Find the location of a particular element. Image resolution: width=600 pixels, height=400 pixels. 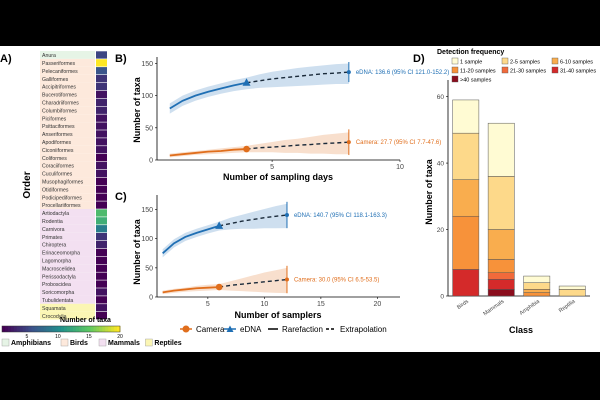

order-label: Accipitriformes is located at coordinates (59, 88).